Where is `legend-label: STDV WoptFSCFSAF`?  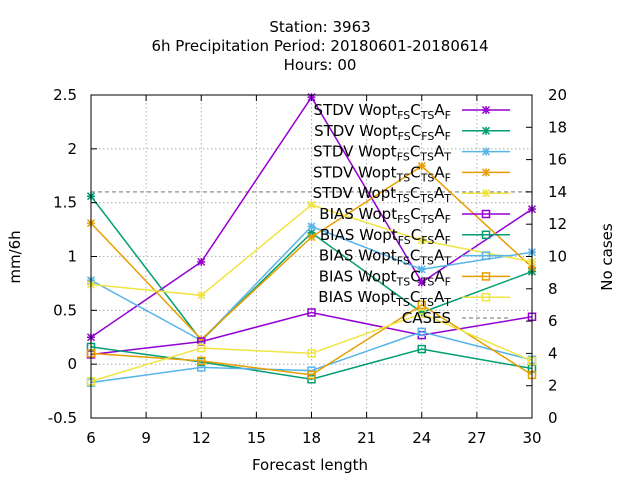
legend-label: STDV WoptFSCFSAF is located at coordinates (382, 132).